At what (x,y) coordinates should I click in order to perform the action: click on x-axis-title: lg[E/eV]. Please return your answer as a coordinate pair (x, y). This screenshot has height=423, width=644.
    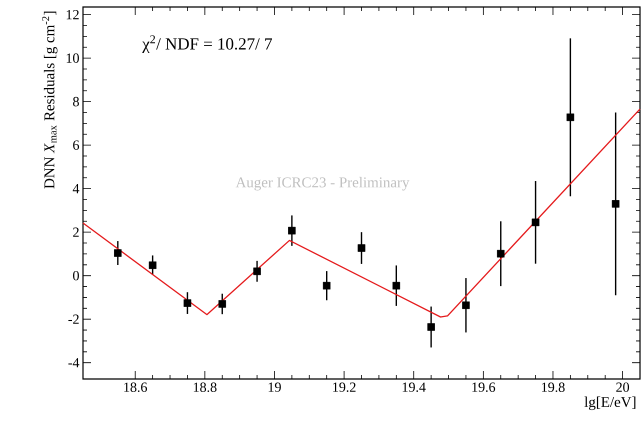
    Looking at the image, I should click on (610, 403).